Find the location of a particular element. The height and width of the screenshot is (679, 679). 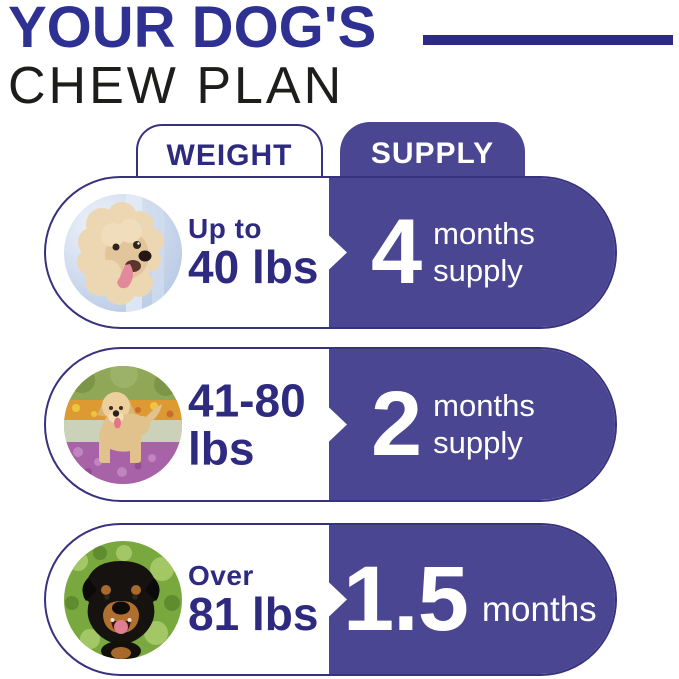

rottweiler-photo is located at coordinates (123, 599).